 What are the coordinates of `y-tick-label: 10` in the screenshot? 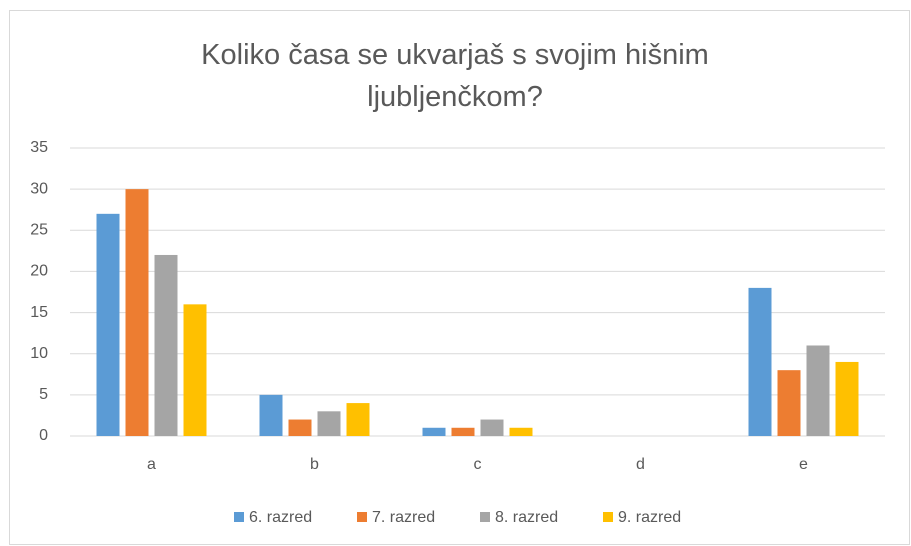 It's located at (39, 353).